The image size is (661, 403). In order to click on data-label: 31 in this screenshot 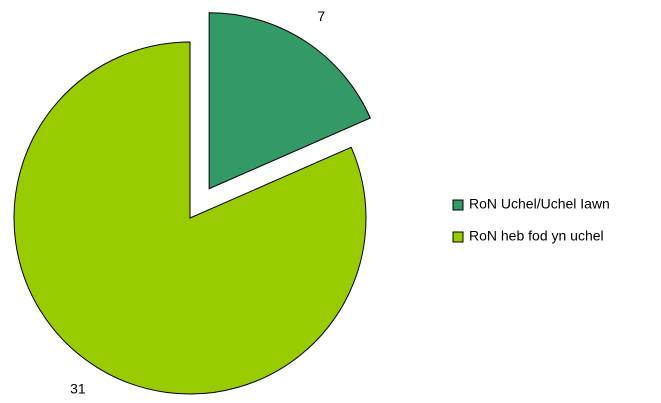, I will do `click(78, 388)`.